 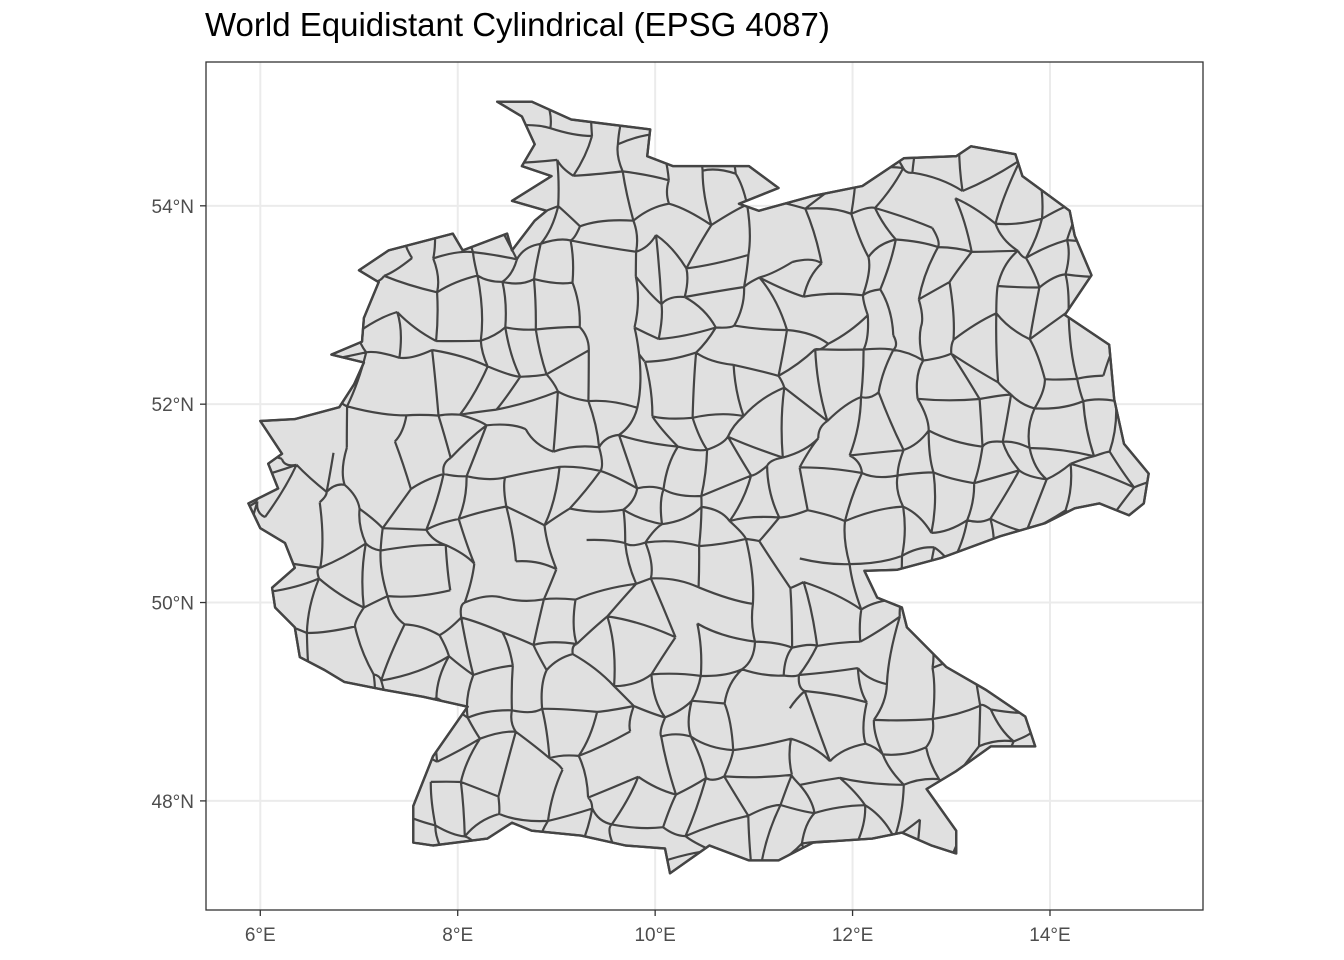 I want to click on x-tick-label: 14°E, so click(x=1049, y=935).